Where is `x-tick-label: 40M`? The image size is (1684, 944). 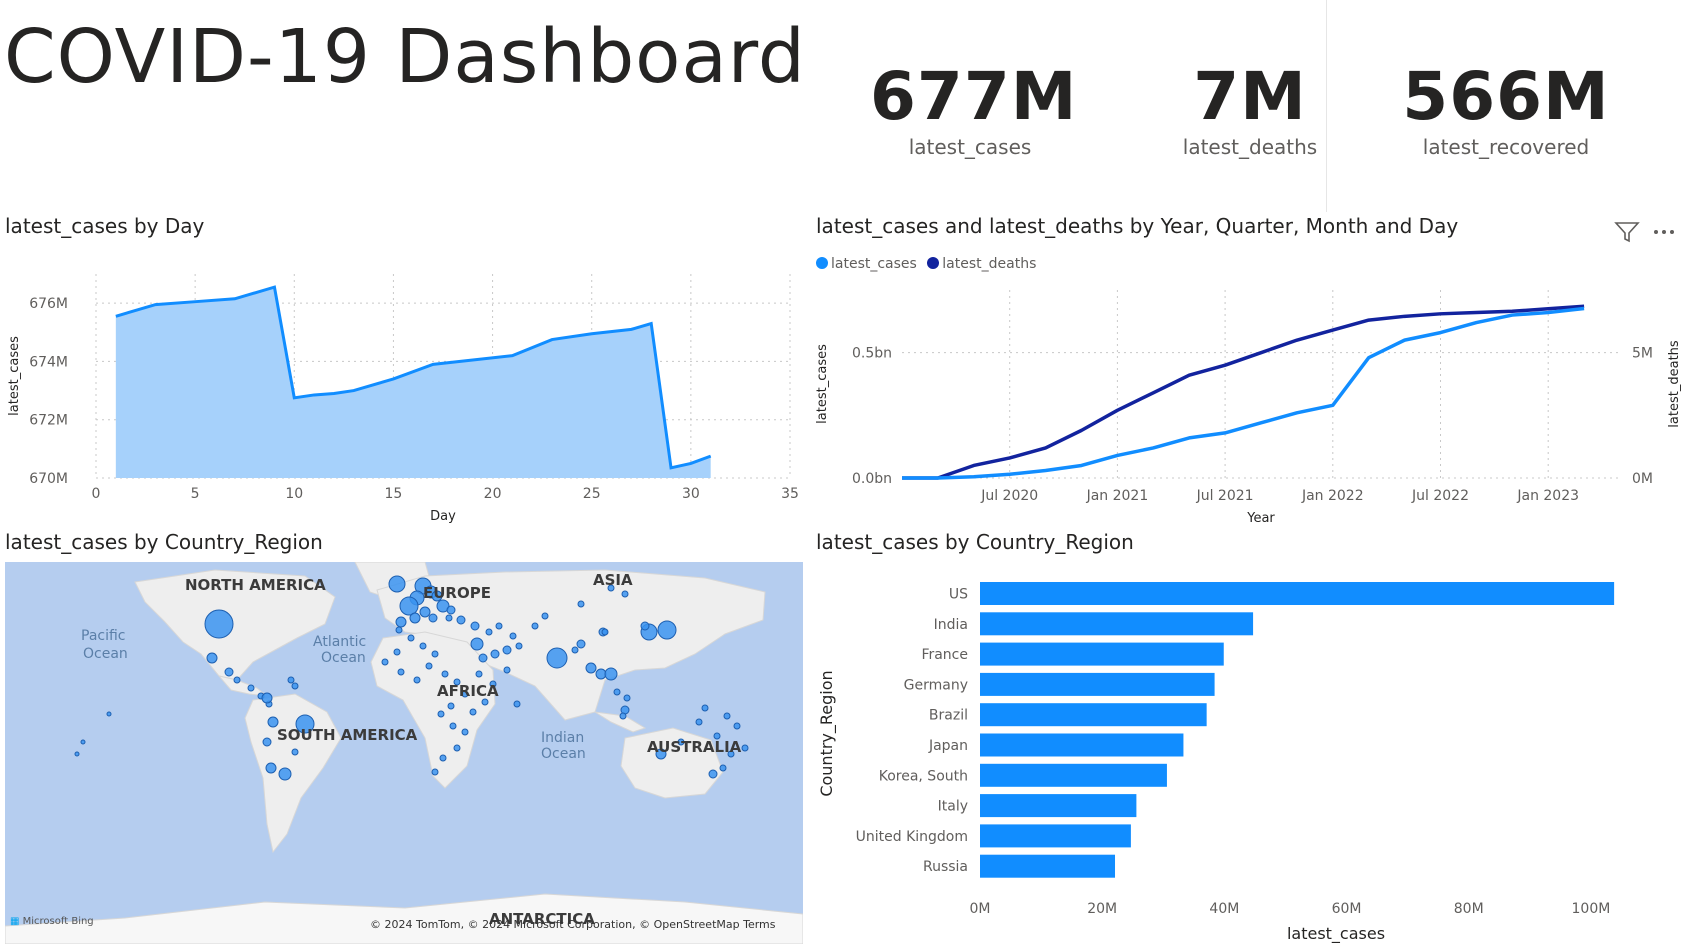
x-tick-label: 40M is located at coordinates (1224, 909).